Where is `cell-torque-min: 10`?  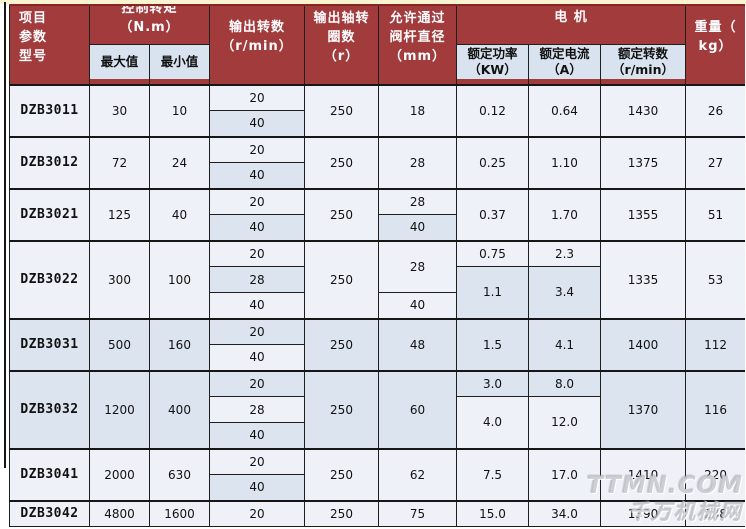
cell-torque-min: 10 is located at coordinates (179, 110).